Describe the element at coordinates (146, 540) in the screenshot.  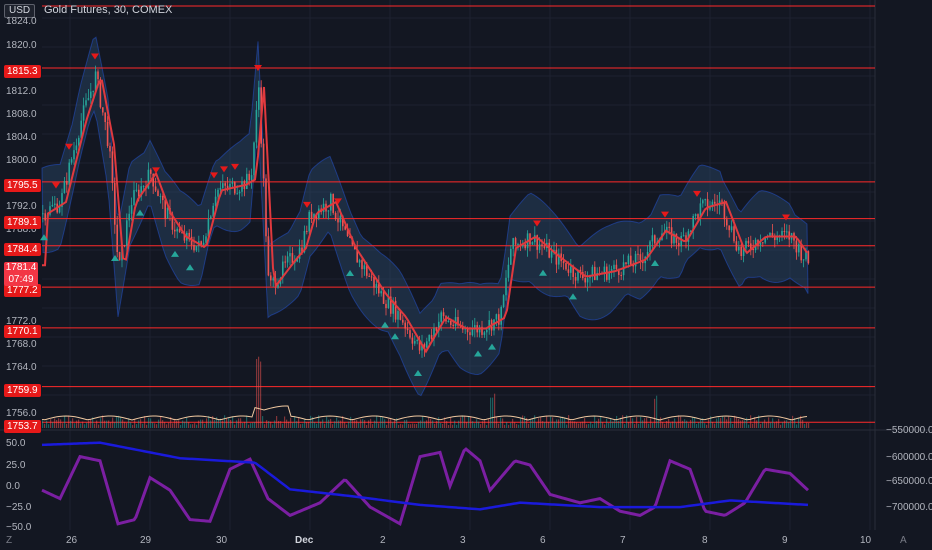
I see `time-tick: 29` at that location.